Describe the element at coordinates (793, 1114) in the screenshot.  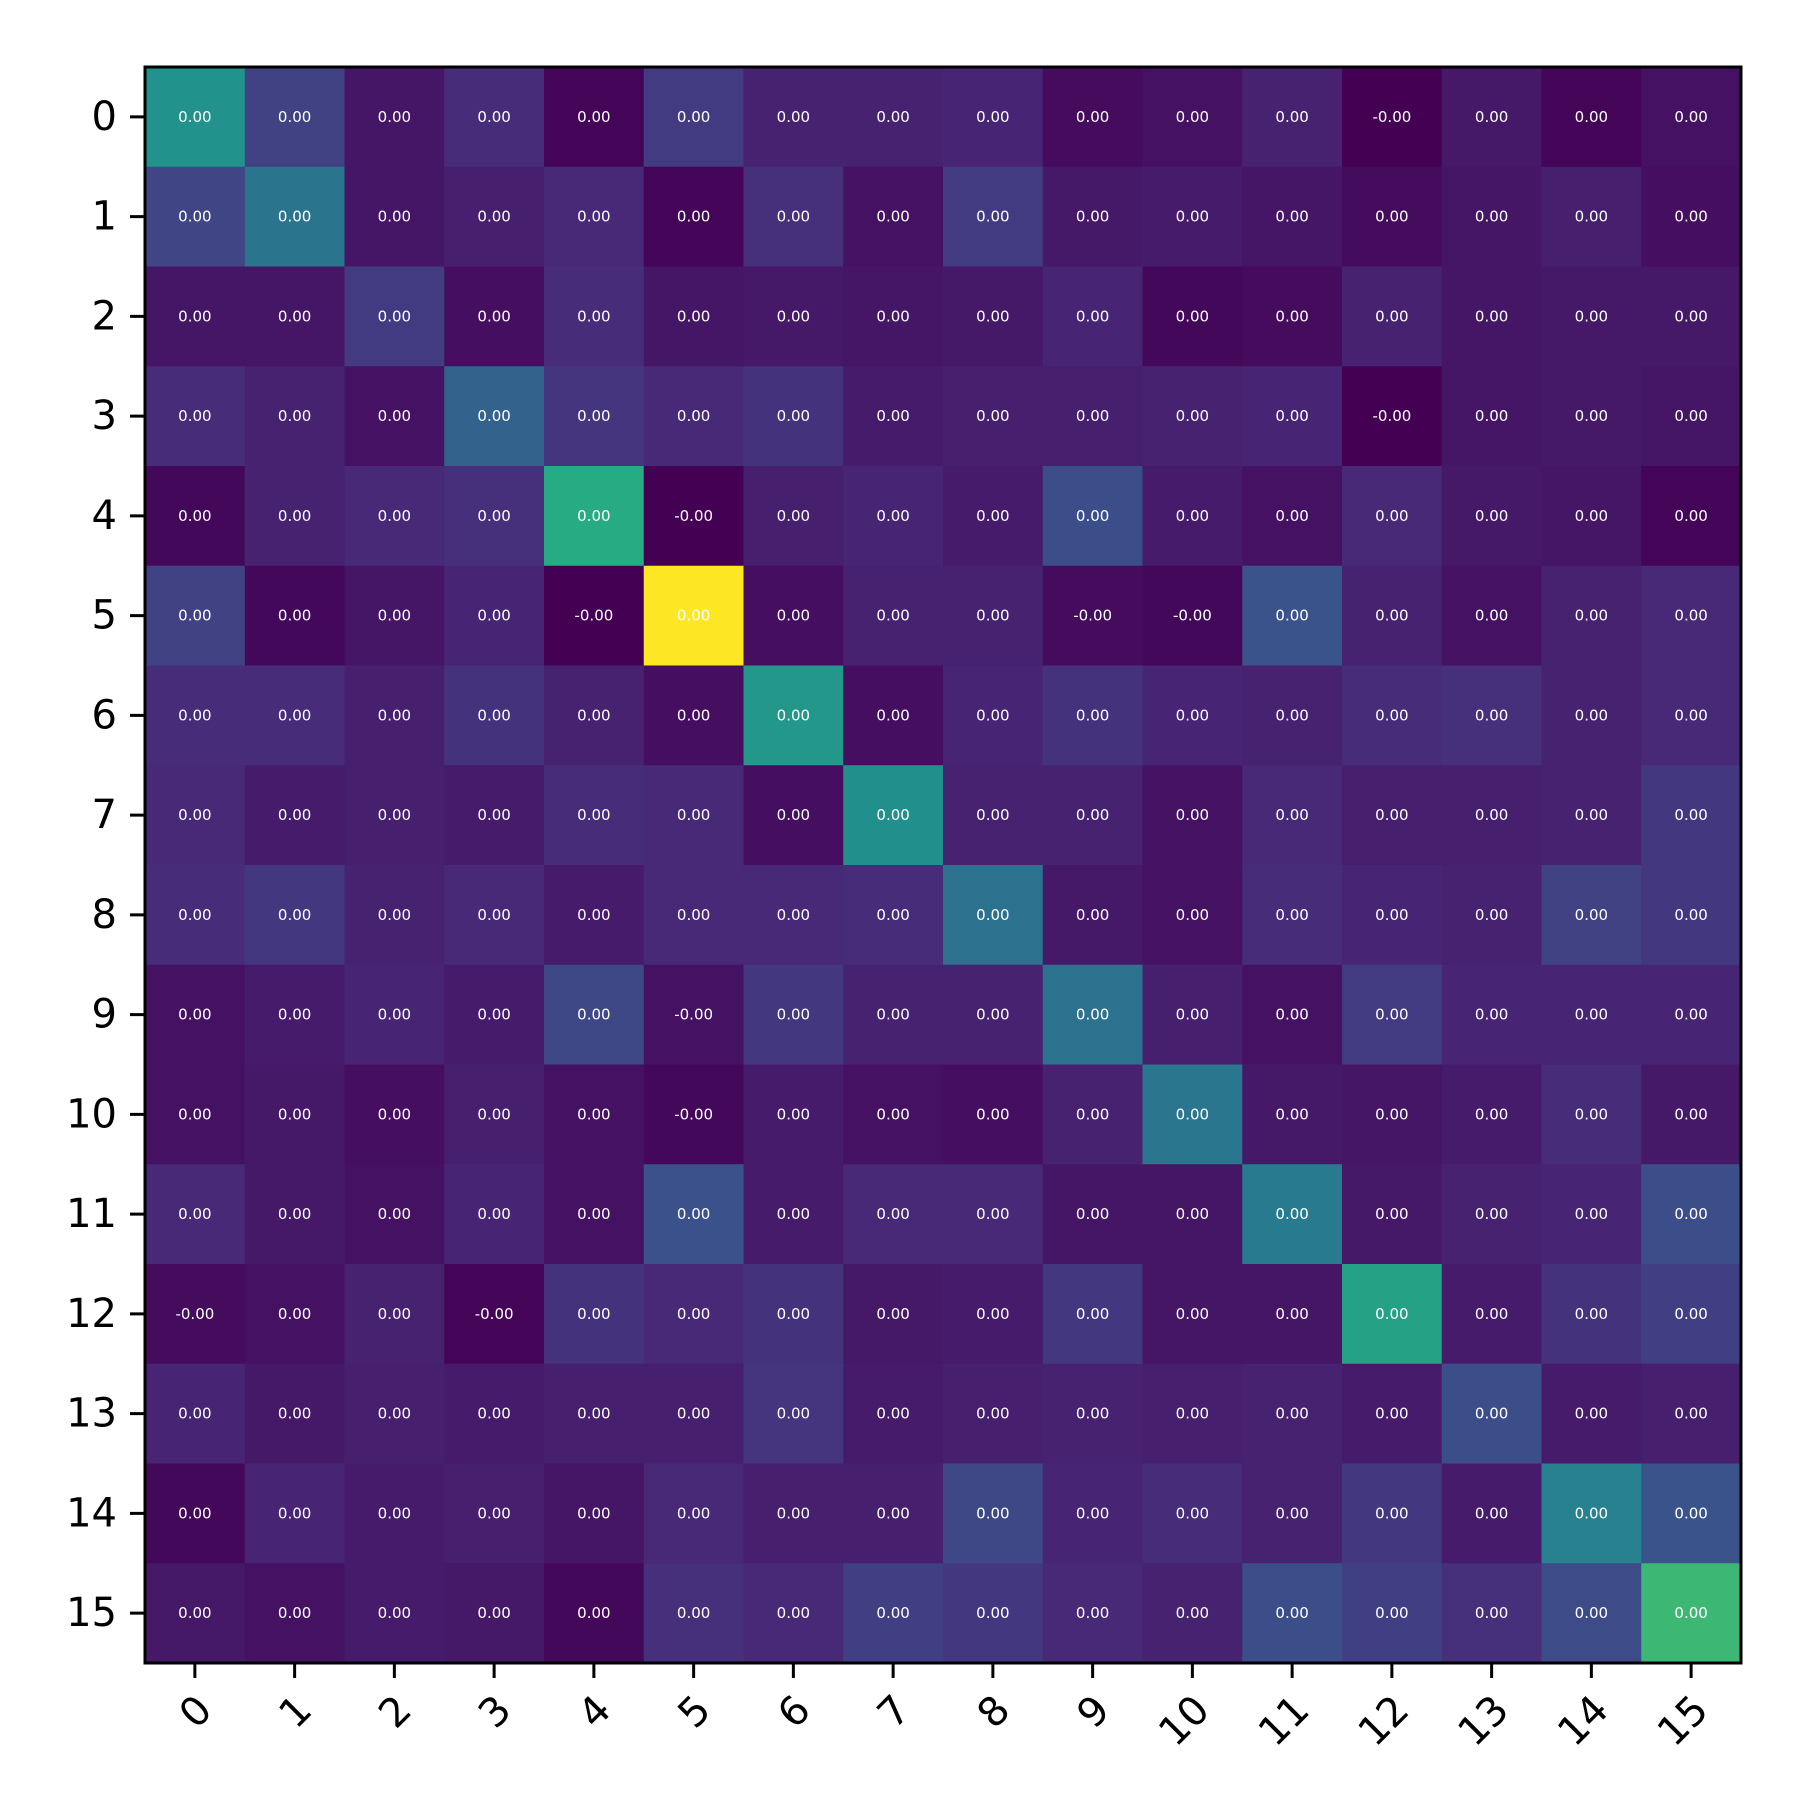
I see `heatmap-cell-r10-c6` at that location.